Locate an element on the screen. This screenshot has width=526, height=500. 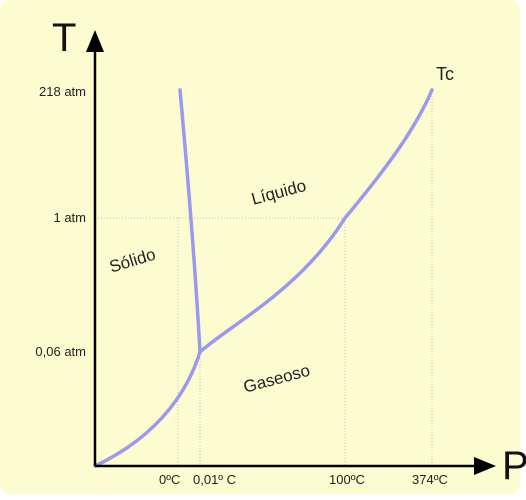
critical-point-label: Tc is located at coordinates (445, 74).